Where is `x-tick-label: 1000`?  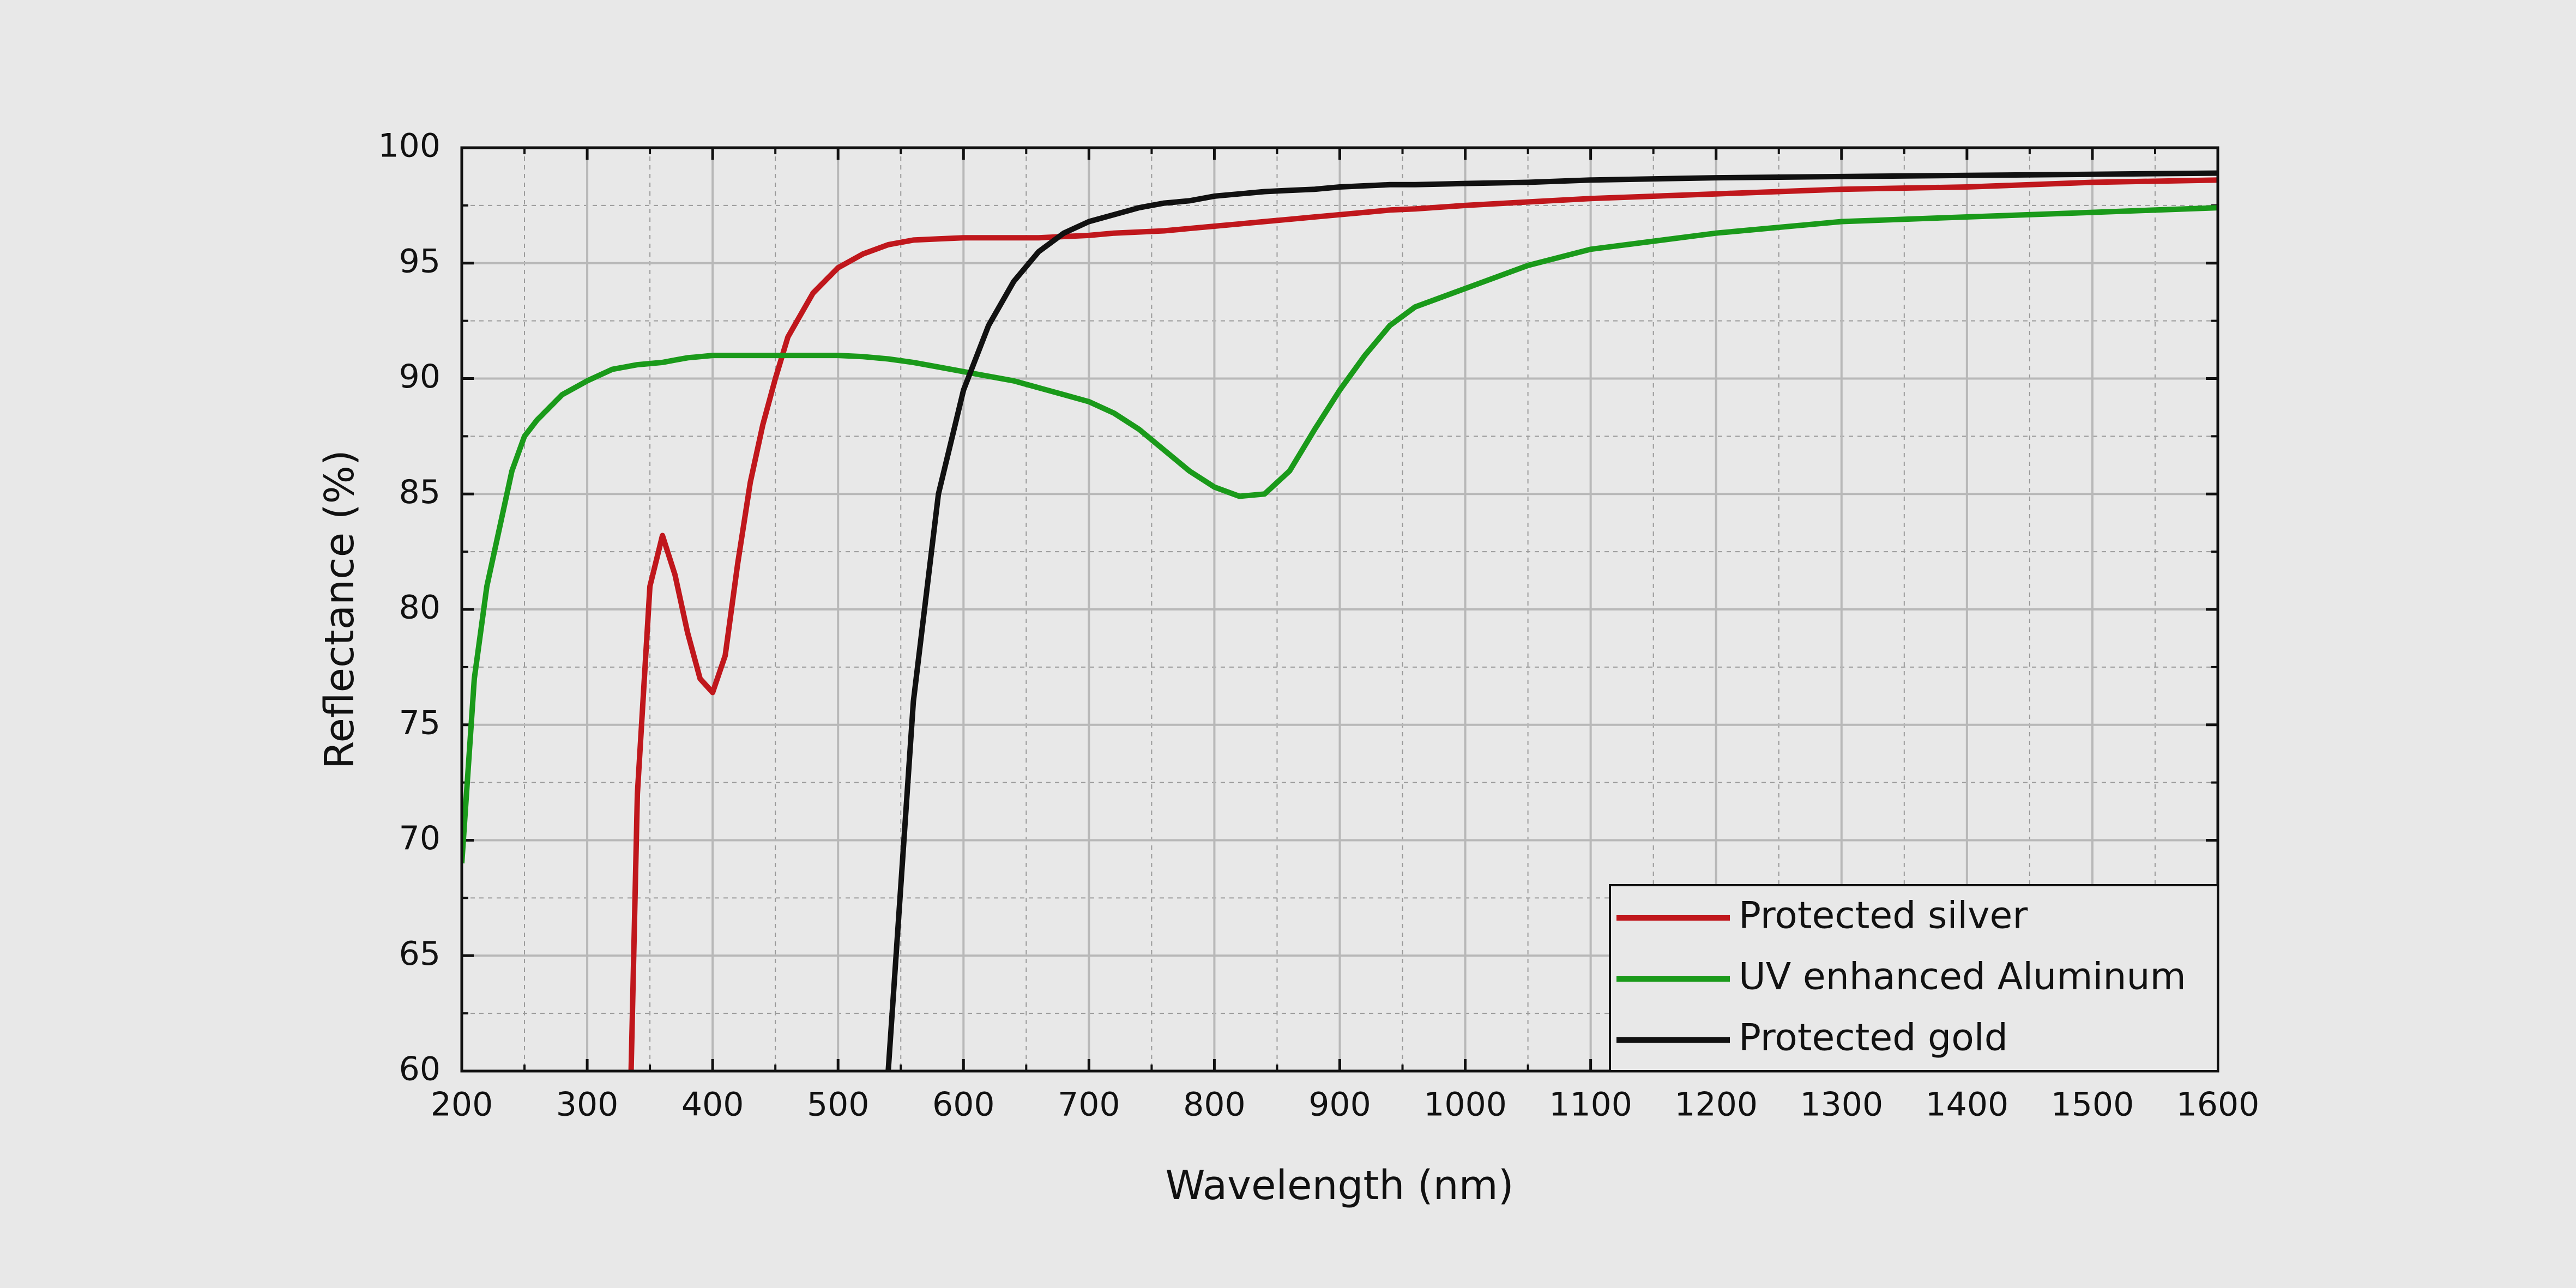
x-tick-label: 1000 is located at coordinates (1465, 1105).